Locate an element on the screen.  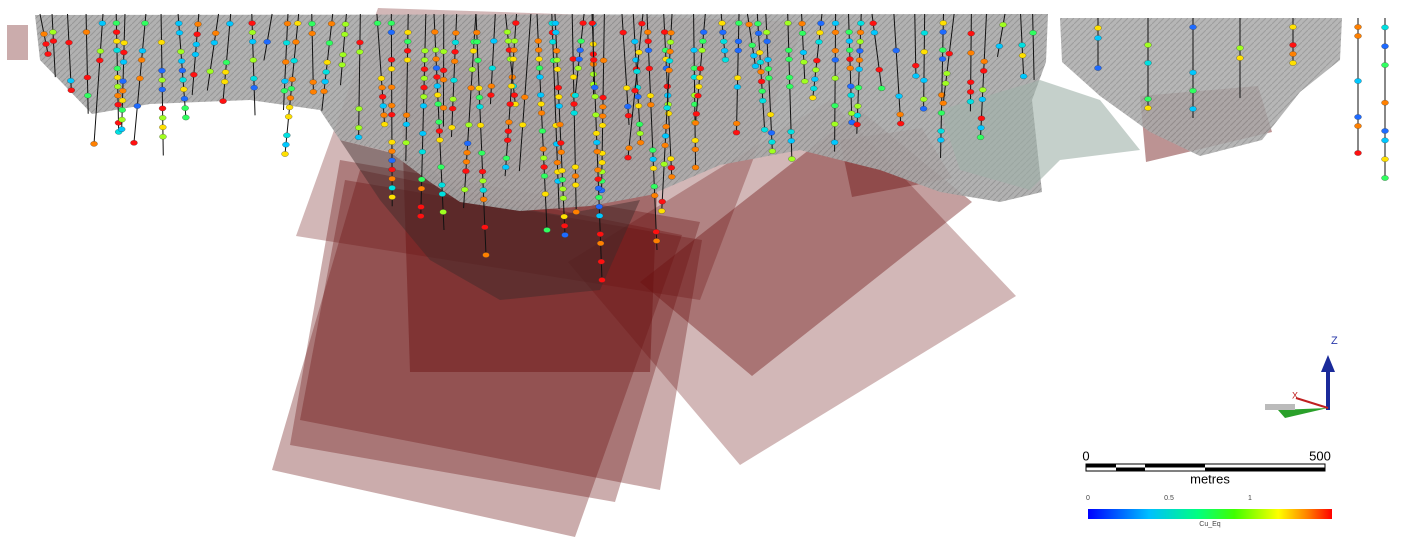
shell is located at coordinates (806, 243).